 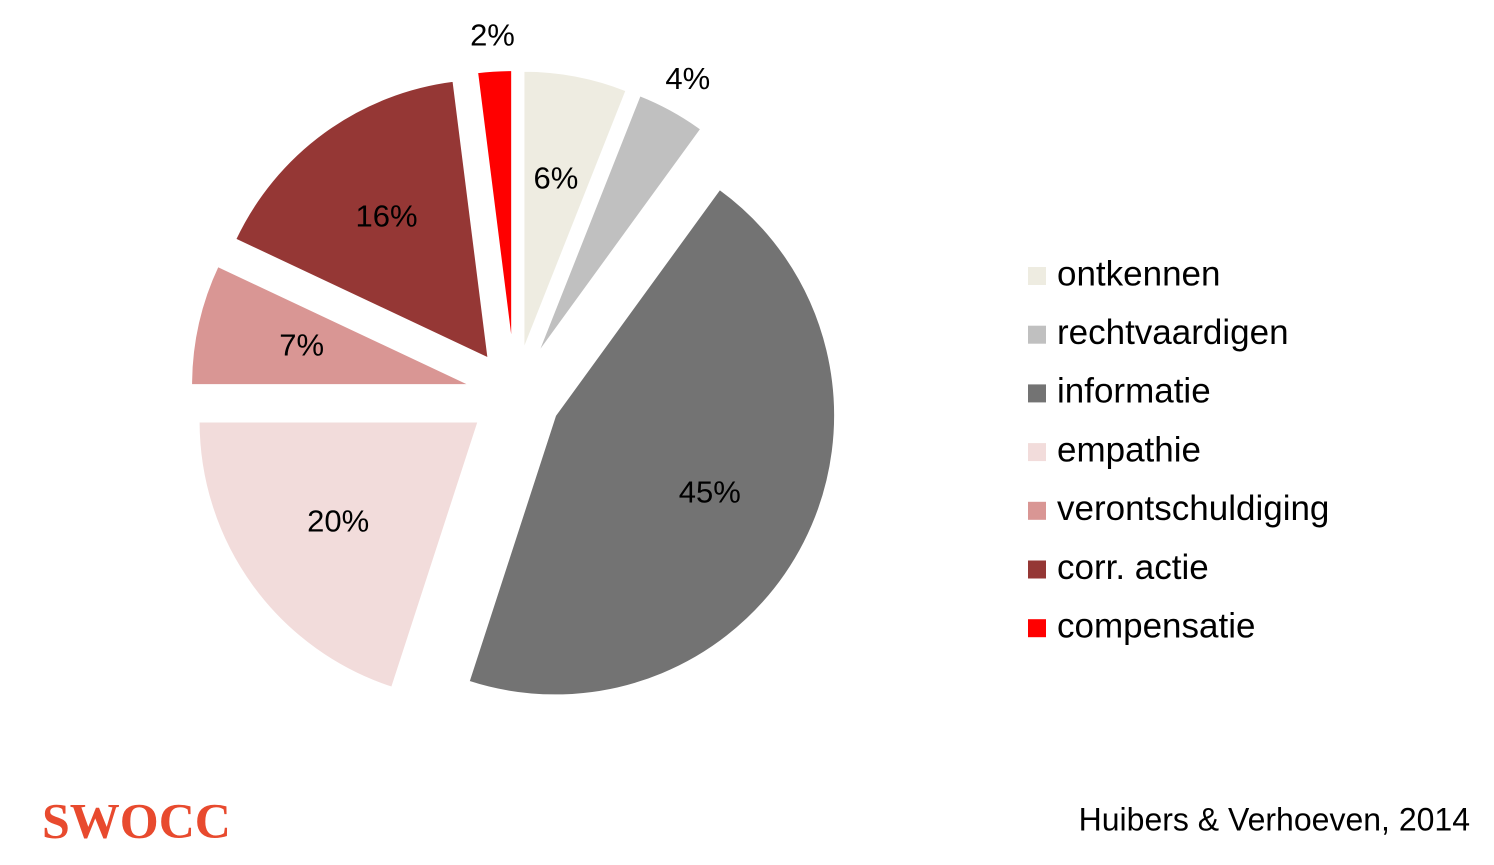 I want to click on data-label: 6%, so click(x=556, y=177).